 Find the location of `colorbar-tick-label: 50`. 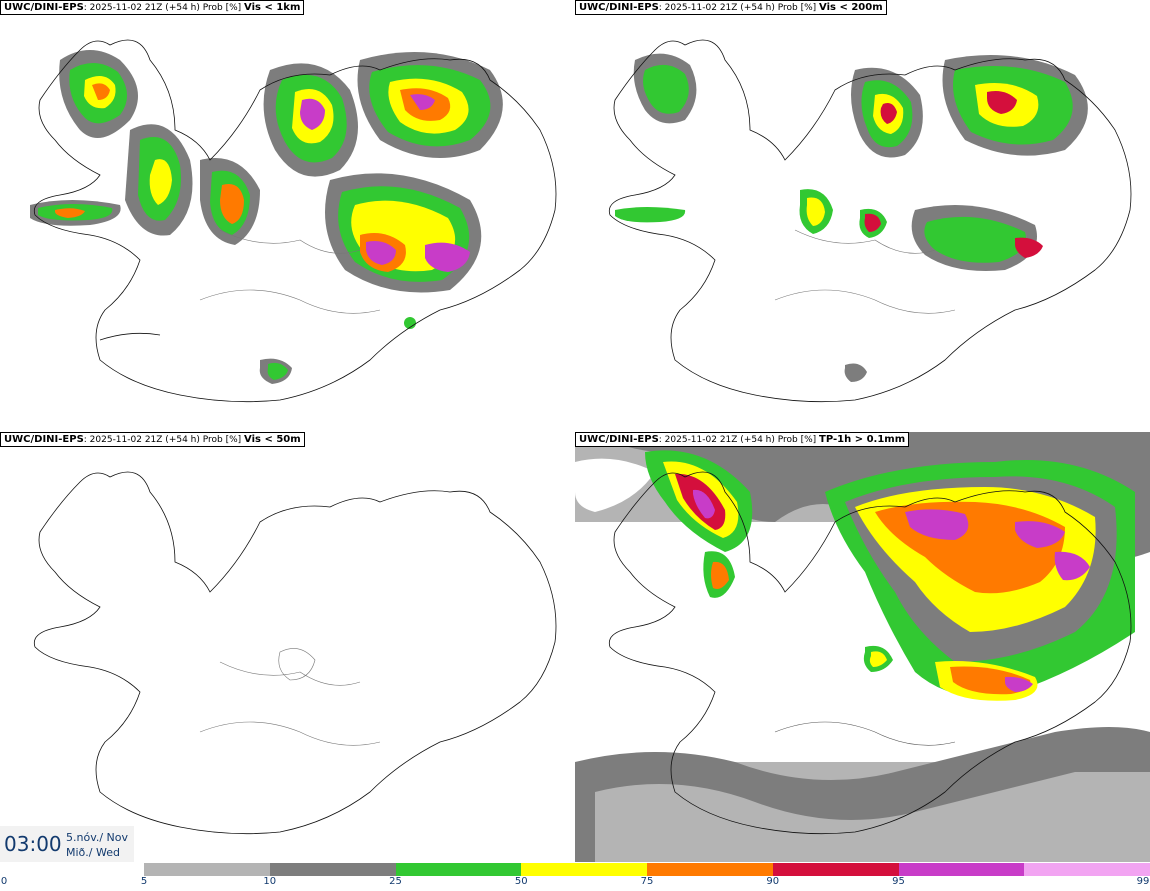

colorbar-tick-label: 50 is located at coordinates (521, 881).